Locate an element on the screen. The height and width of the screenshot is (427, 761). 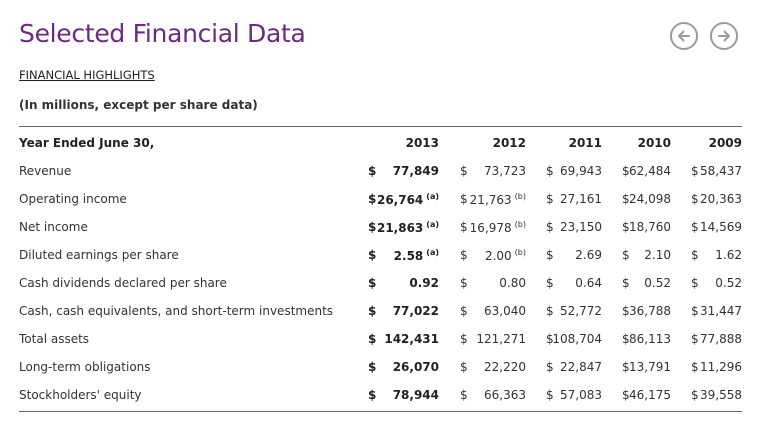
value-text: 57,083 is located at coordinates (581, 395).